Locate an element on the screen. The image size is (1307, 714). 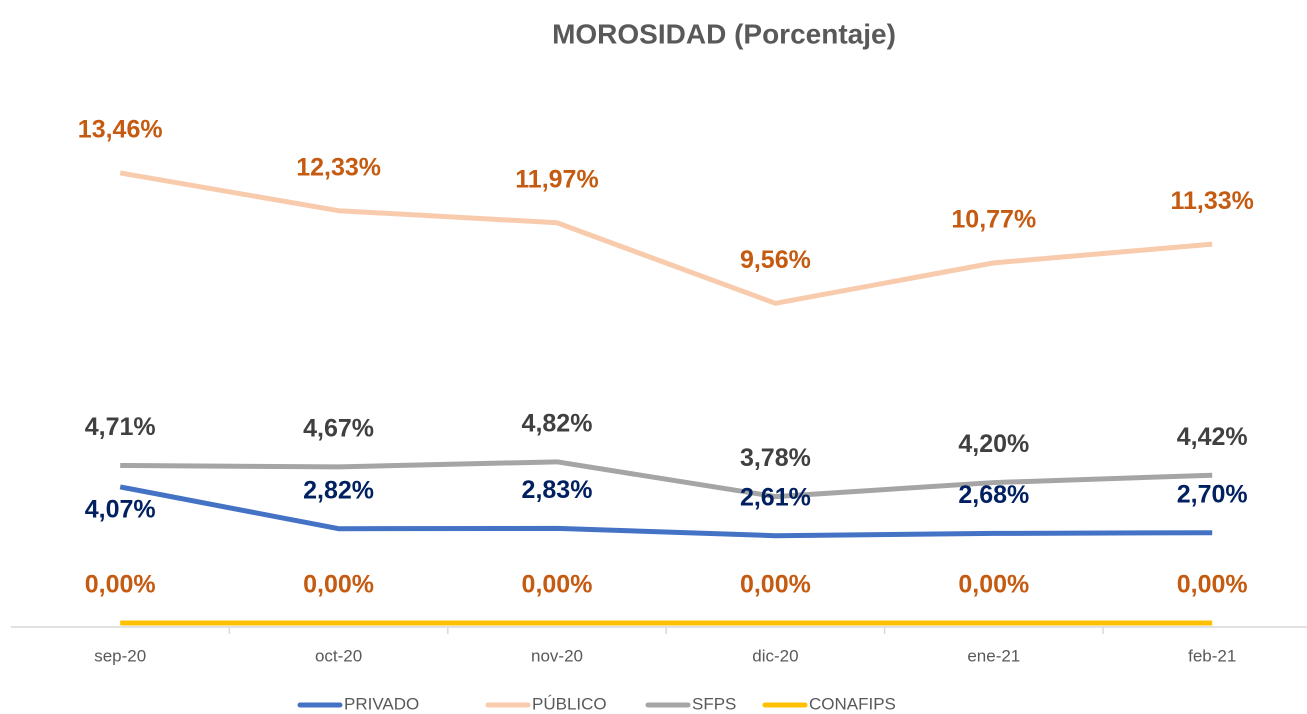
x-tick-label: sep-20 is located at coordinates (120, 655).